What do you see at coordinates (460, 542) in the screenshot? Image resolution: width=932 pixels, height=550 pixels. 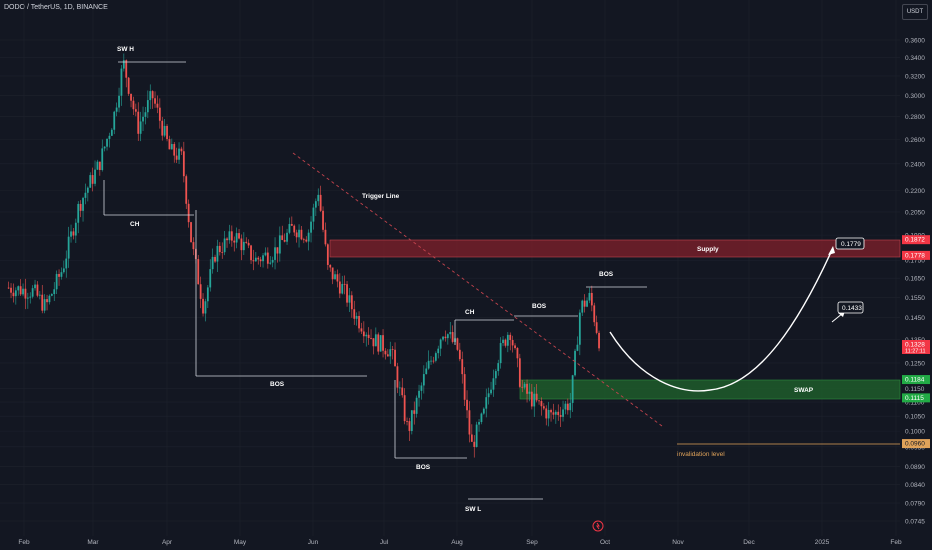 I see `x-axis: Feb Mar Apr May Jun Jul Aug Sep Oct Nov Dec 2025 Feb` at bounding box center [460, 542].